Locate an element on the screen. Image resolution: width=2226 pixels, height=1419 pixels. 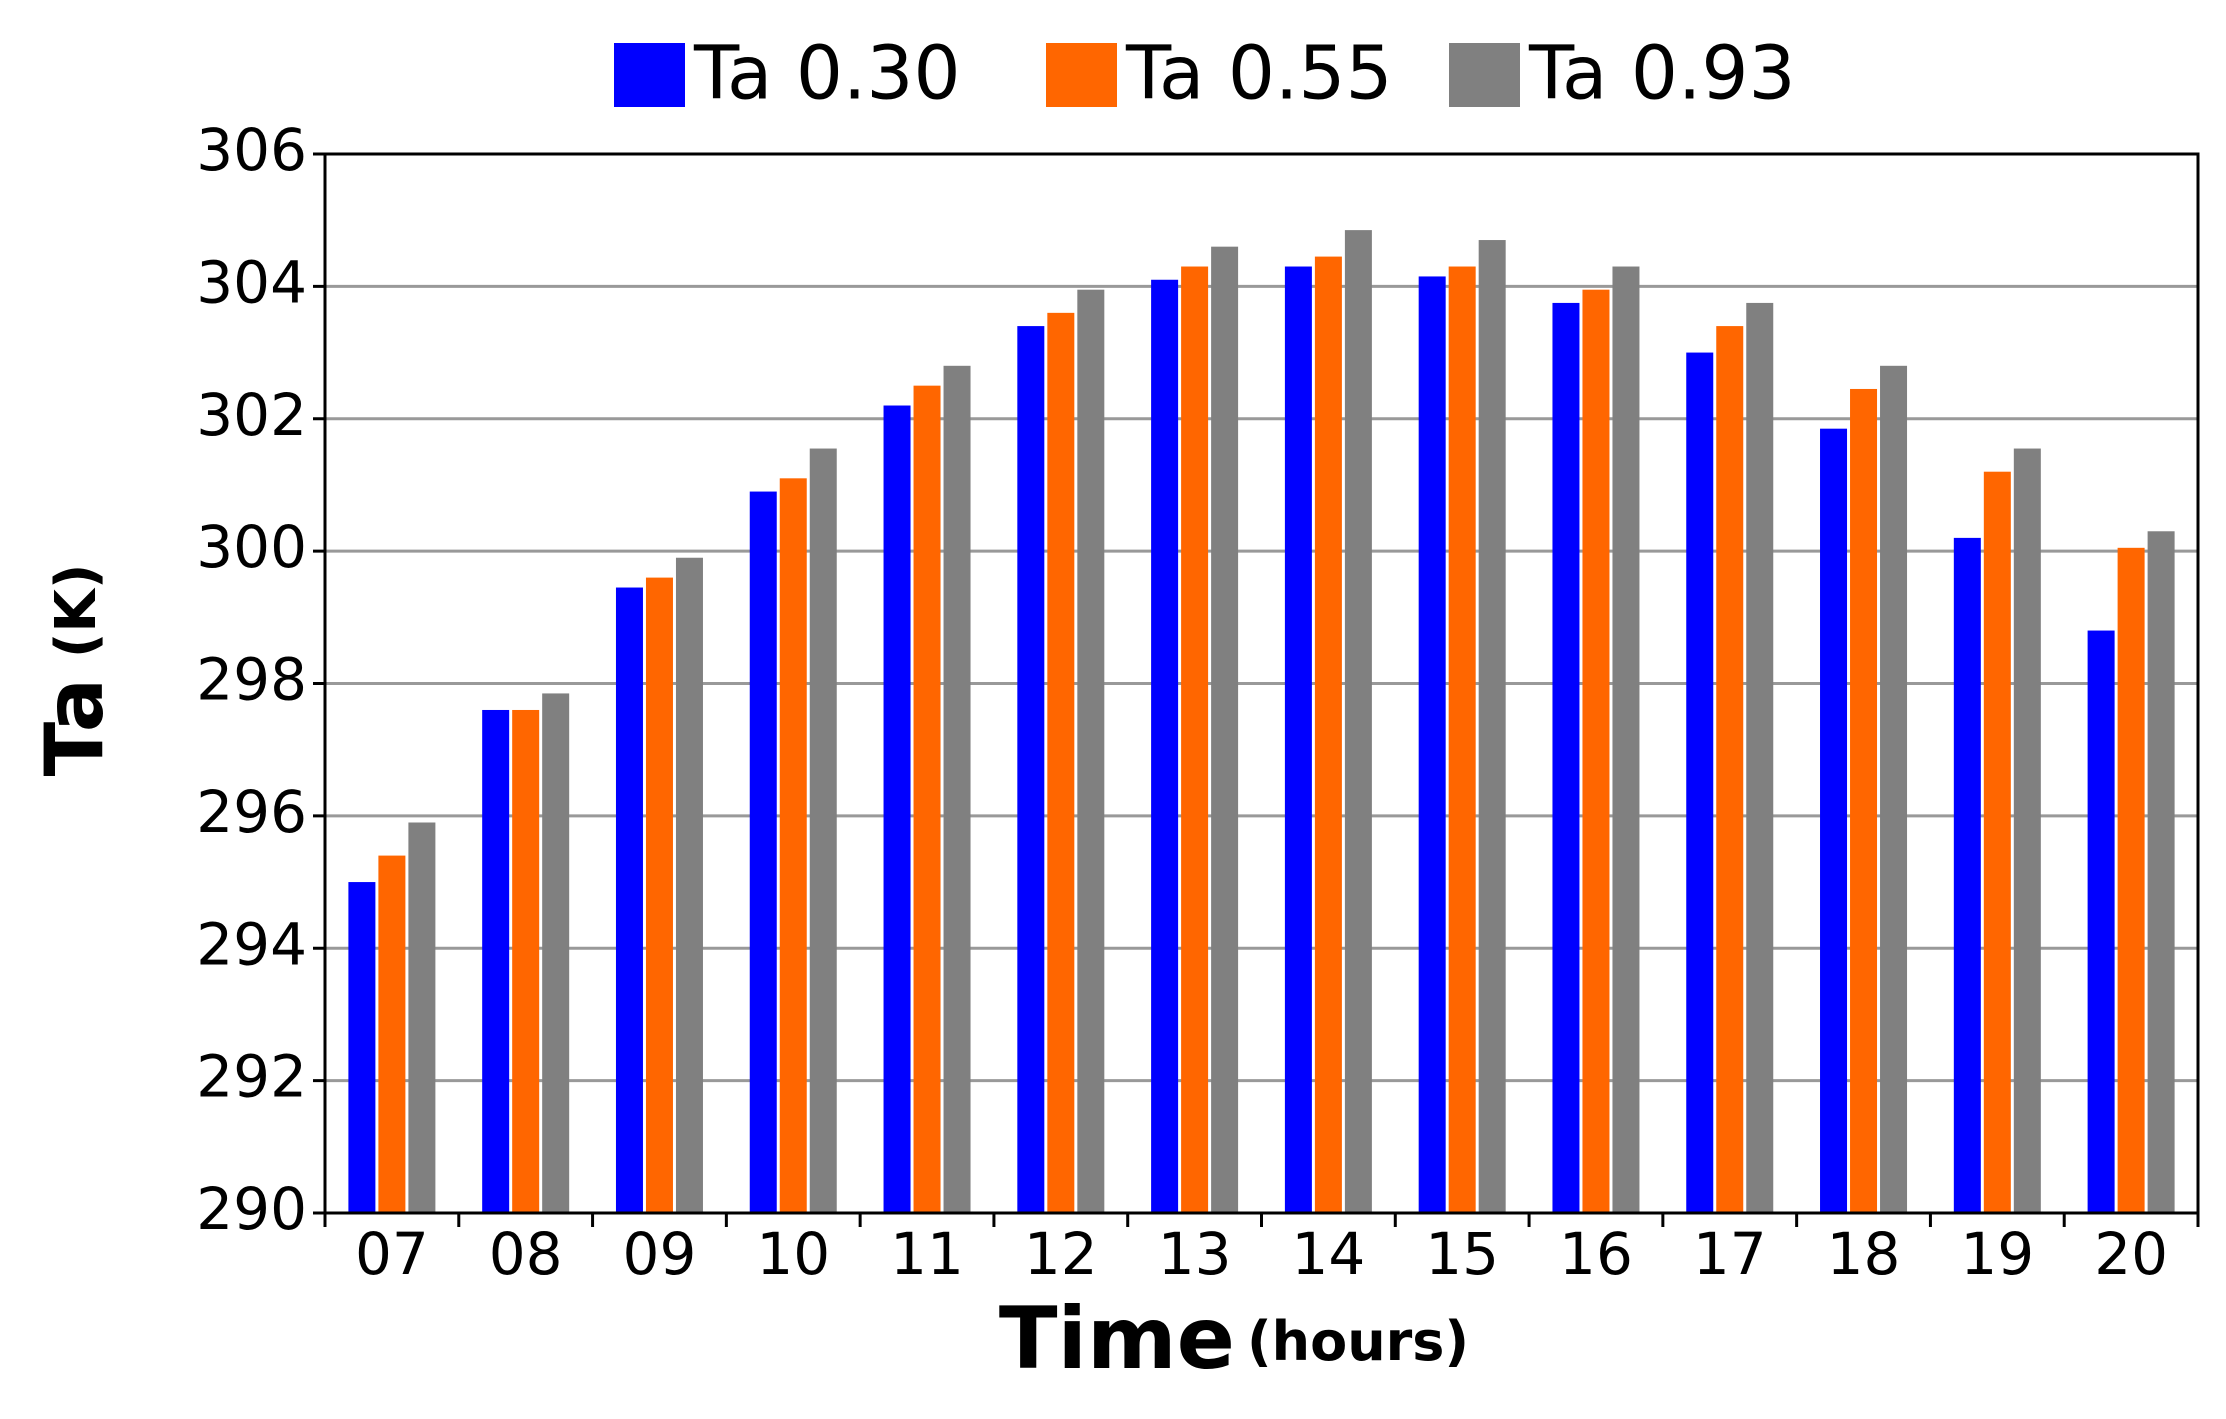
x-label-main: Time is located at coordinates (1117, 1339).